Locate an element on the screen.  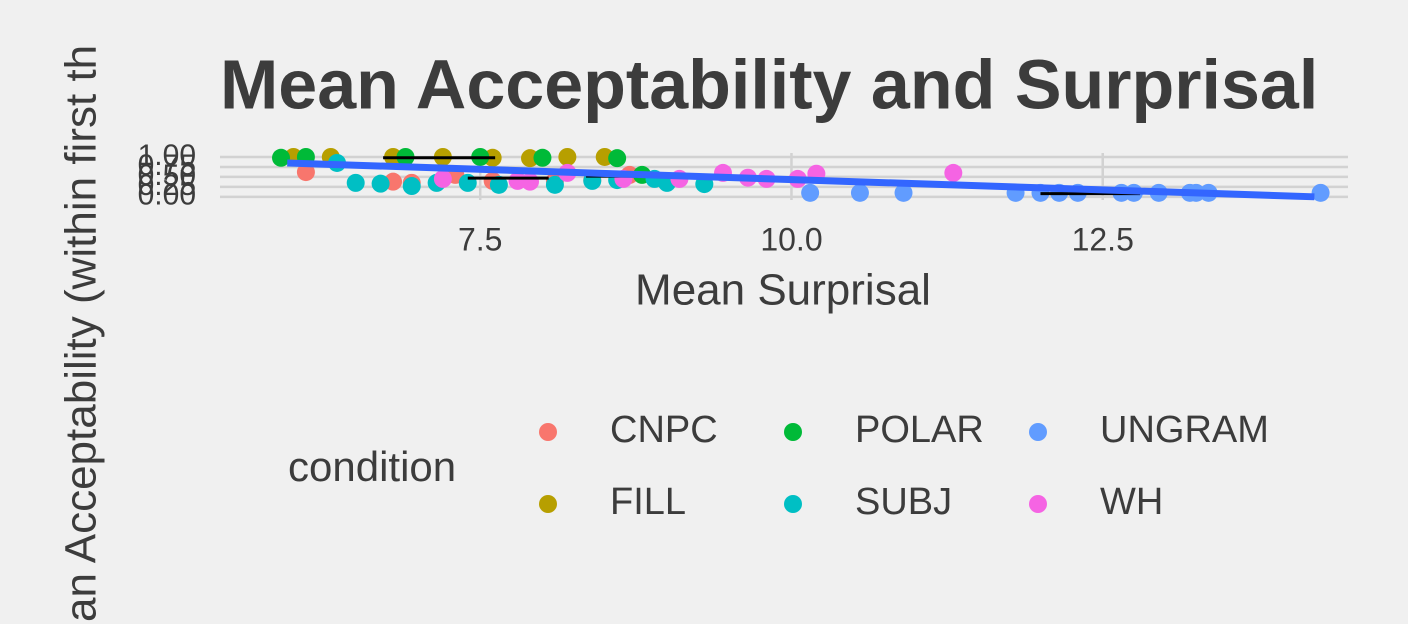
y-tick-label: 1.00 is located at coordinates (167, 155).